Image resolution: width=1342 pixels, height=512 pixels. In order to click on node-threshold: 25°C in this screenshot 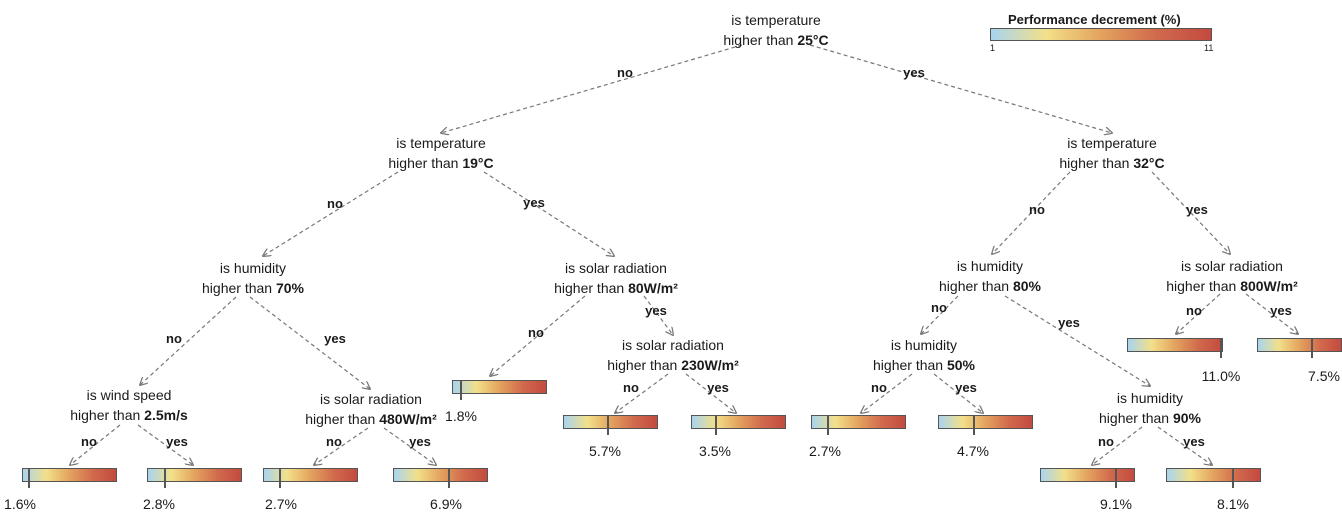, I will do `click(813, 40)`.